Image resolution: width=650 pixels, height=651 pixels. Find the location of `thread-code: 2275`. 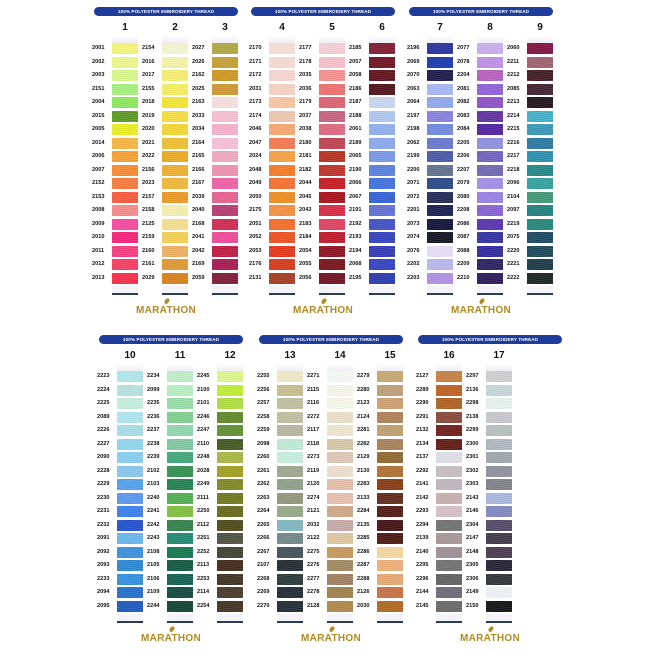

thread-code: 2275 is located at coordinates (313, 551).